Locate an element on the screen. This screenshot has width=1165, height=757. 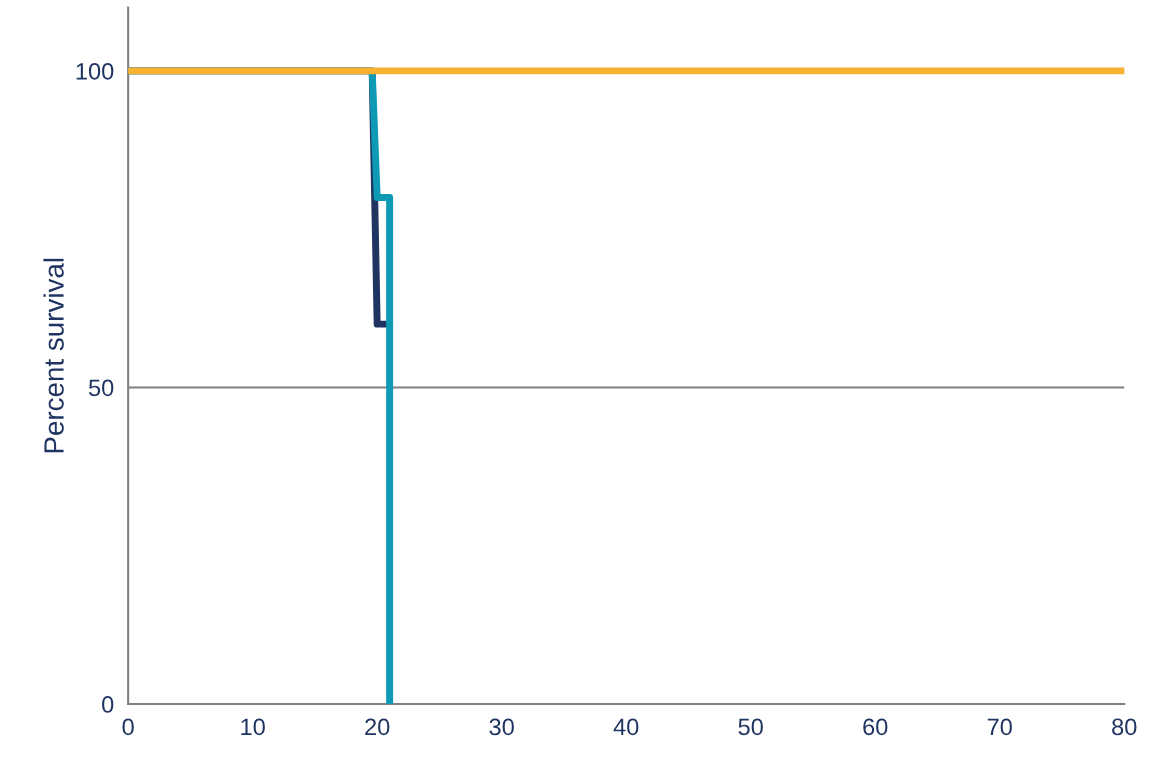
y-tick-label: 100 is located at coordinates (95, 71).